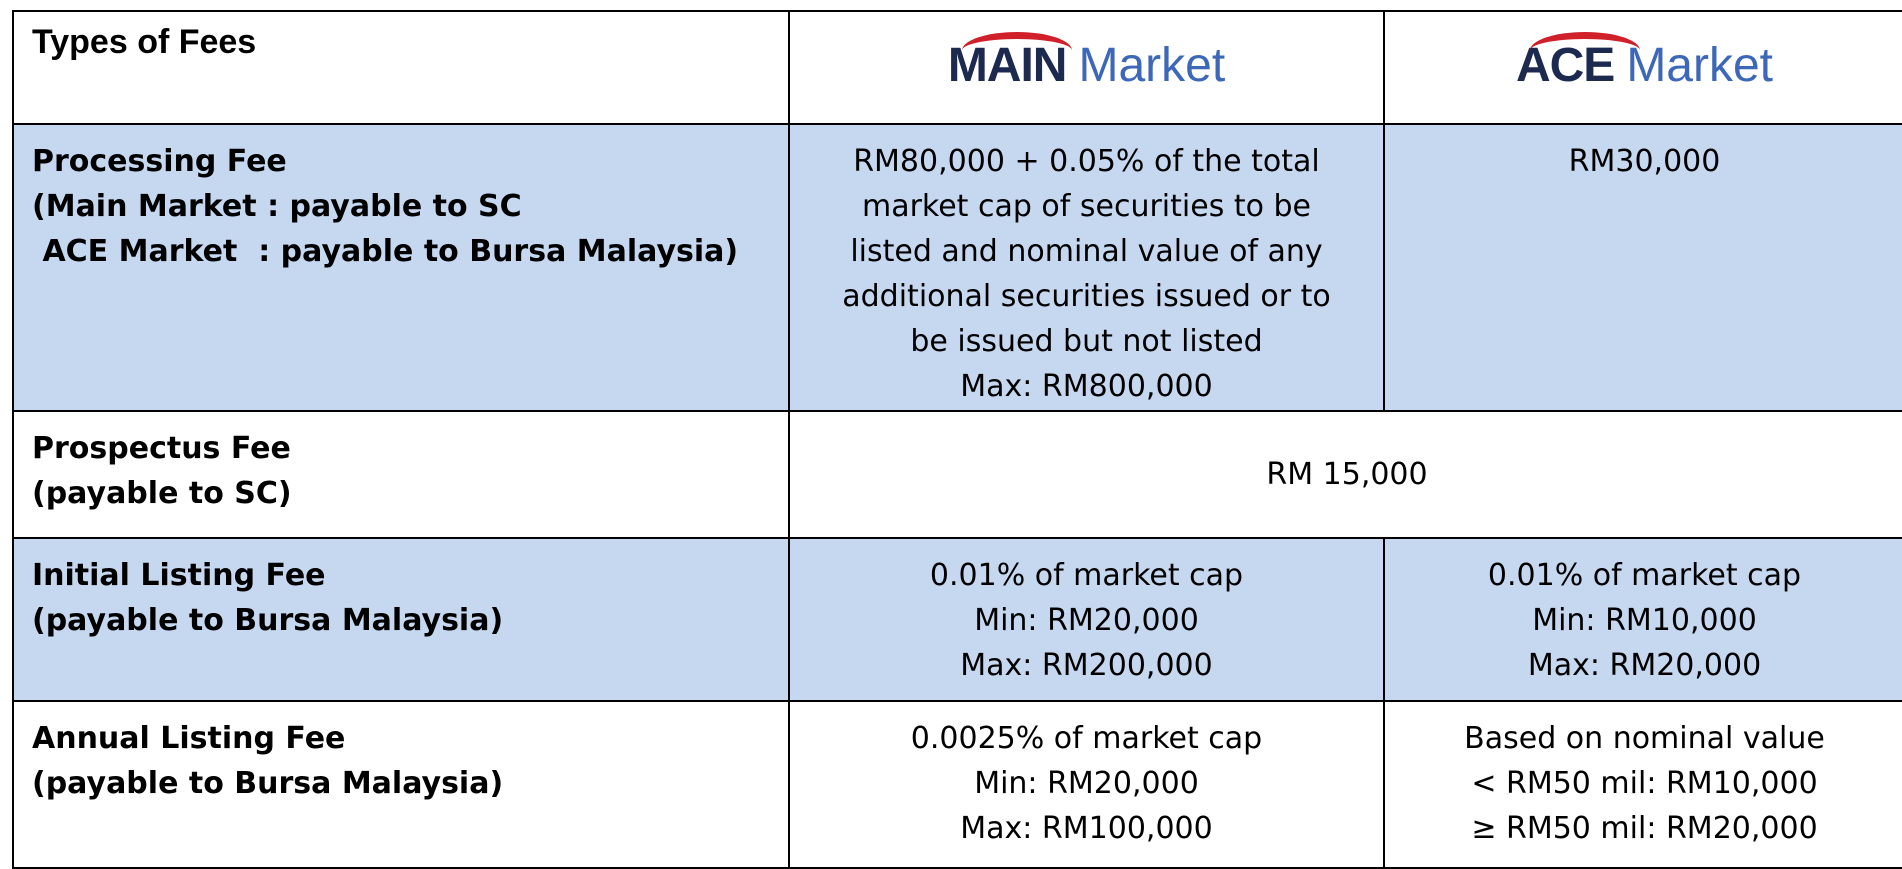  I want to click on cell-line: Processing Fee, so click(159, 161).